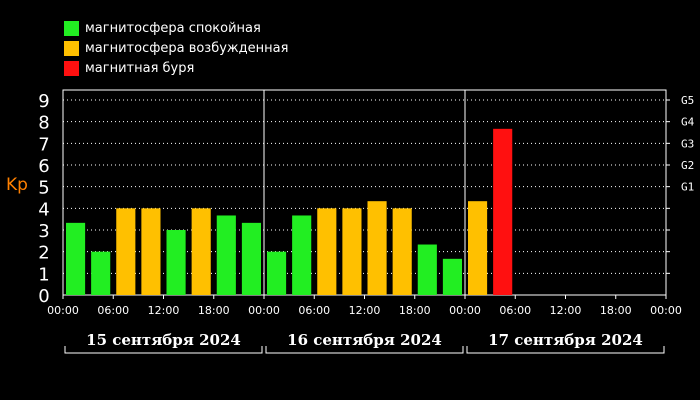 The height and width of the screenshot is (400, 700). What do you see at coordinates (364, 340) in the screenshot?
I see `day-label-2: 16 сентября 2024` at bounding box center [364, 340].